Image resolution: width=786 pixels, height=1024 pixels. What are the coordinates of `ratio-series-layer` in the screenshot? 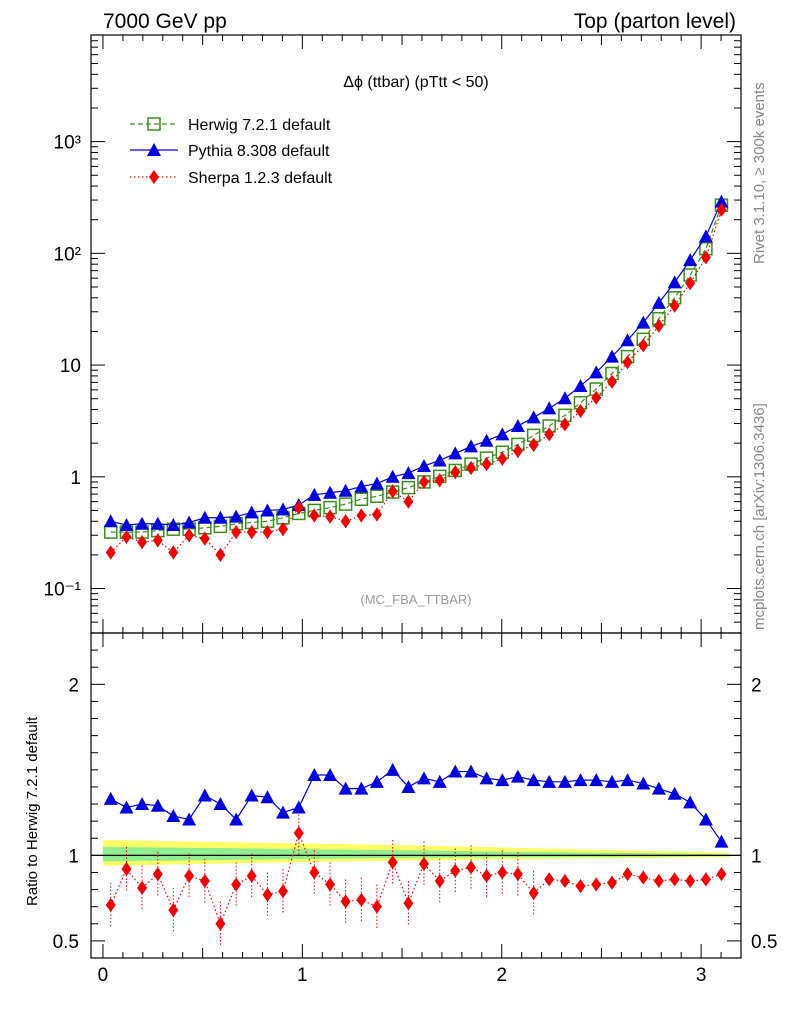 It's located at (416, 854).